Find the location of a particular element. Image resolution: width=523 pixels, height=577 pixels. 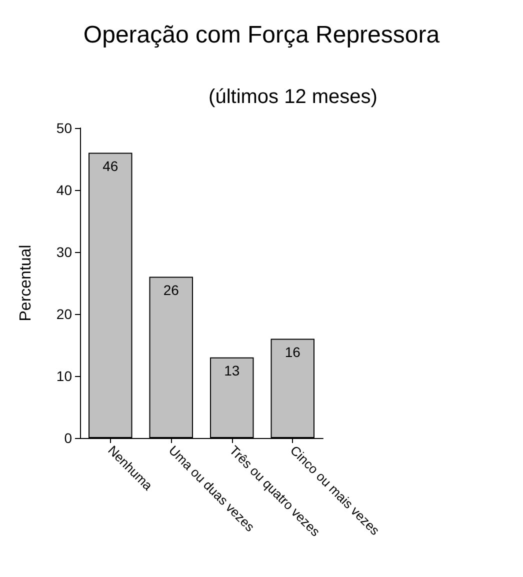

y-tick-label: 40 is located at coordinates (64, 190).